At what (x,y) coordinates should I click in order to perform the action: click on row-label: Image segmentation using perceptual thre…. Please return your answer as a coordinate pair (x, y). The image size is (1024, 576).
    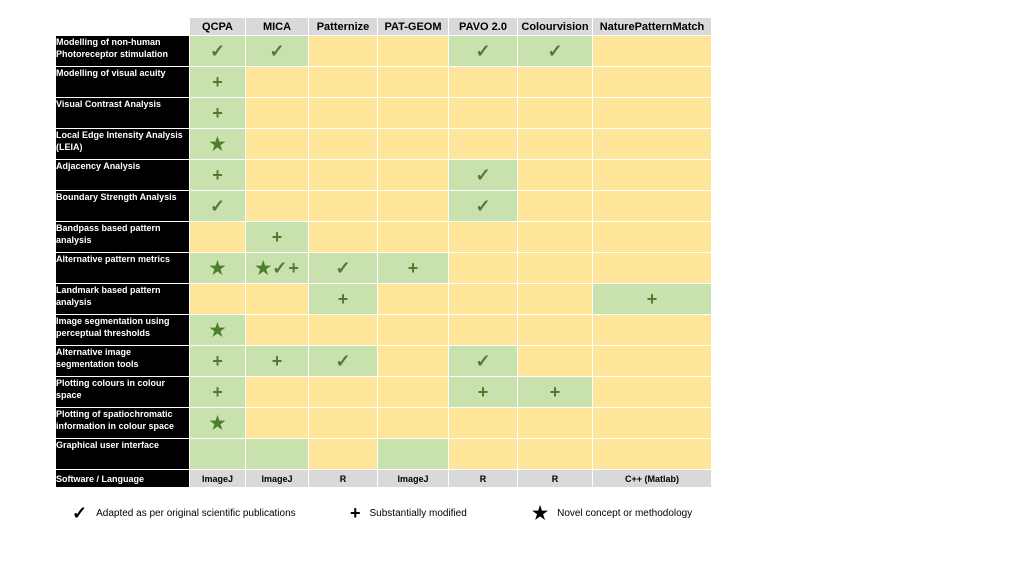
    Looking at the image, I should click on (122, 330).